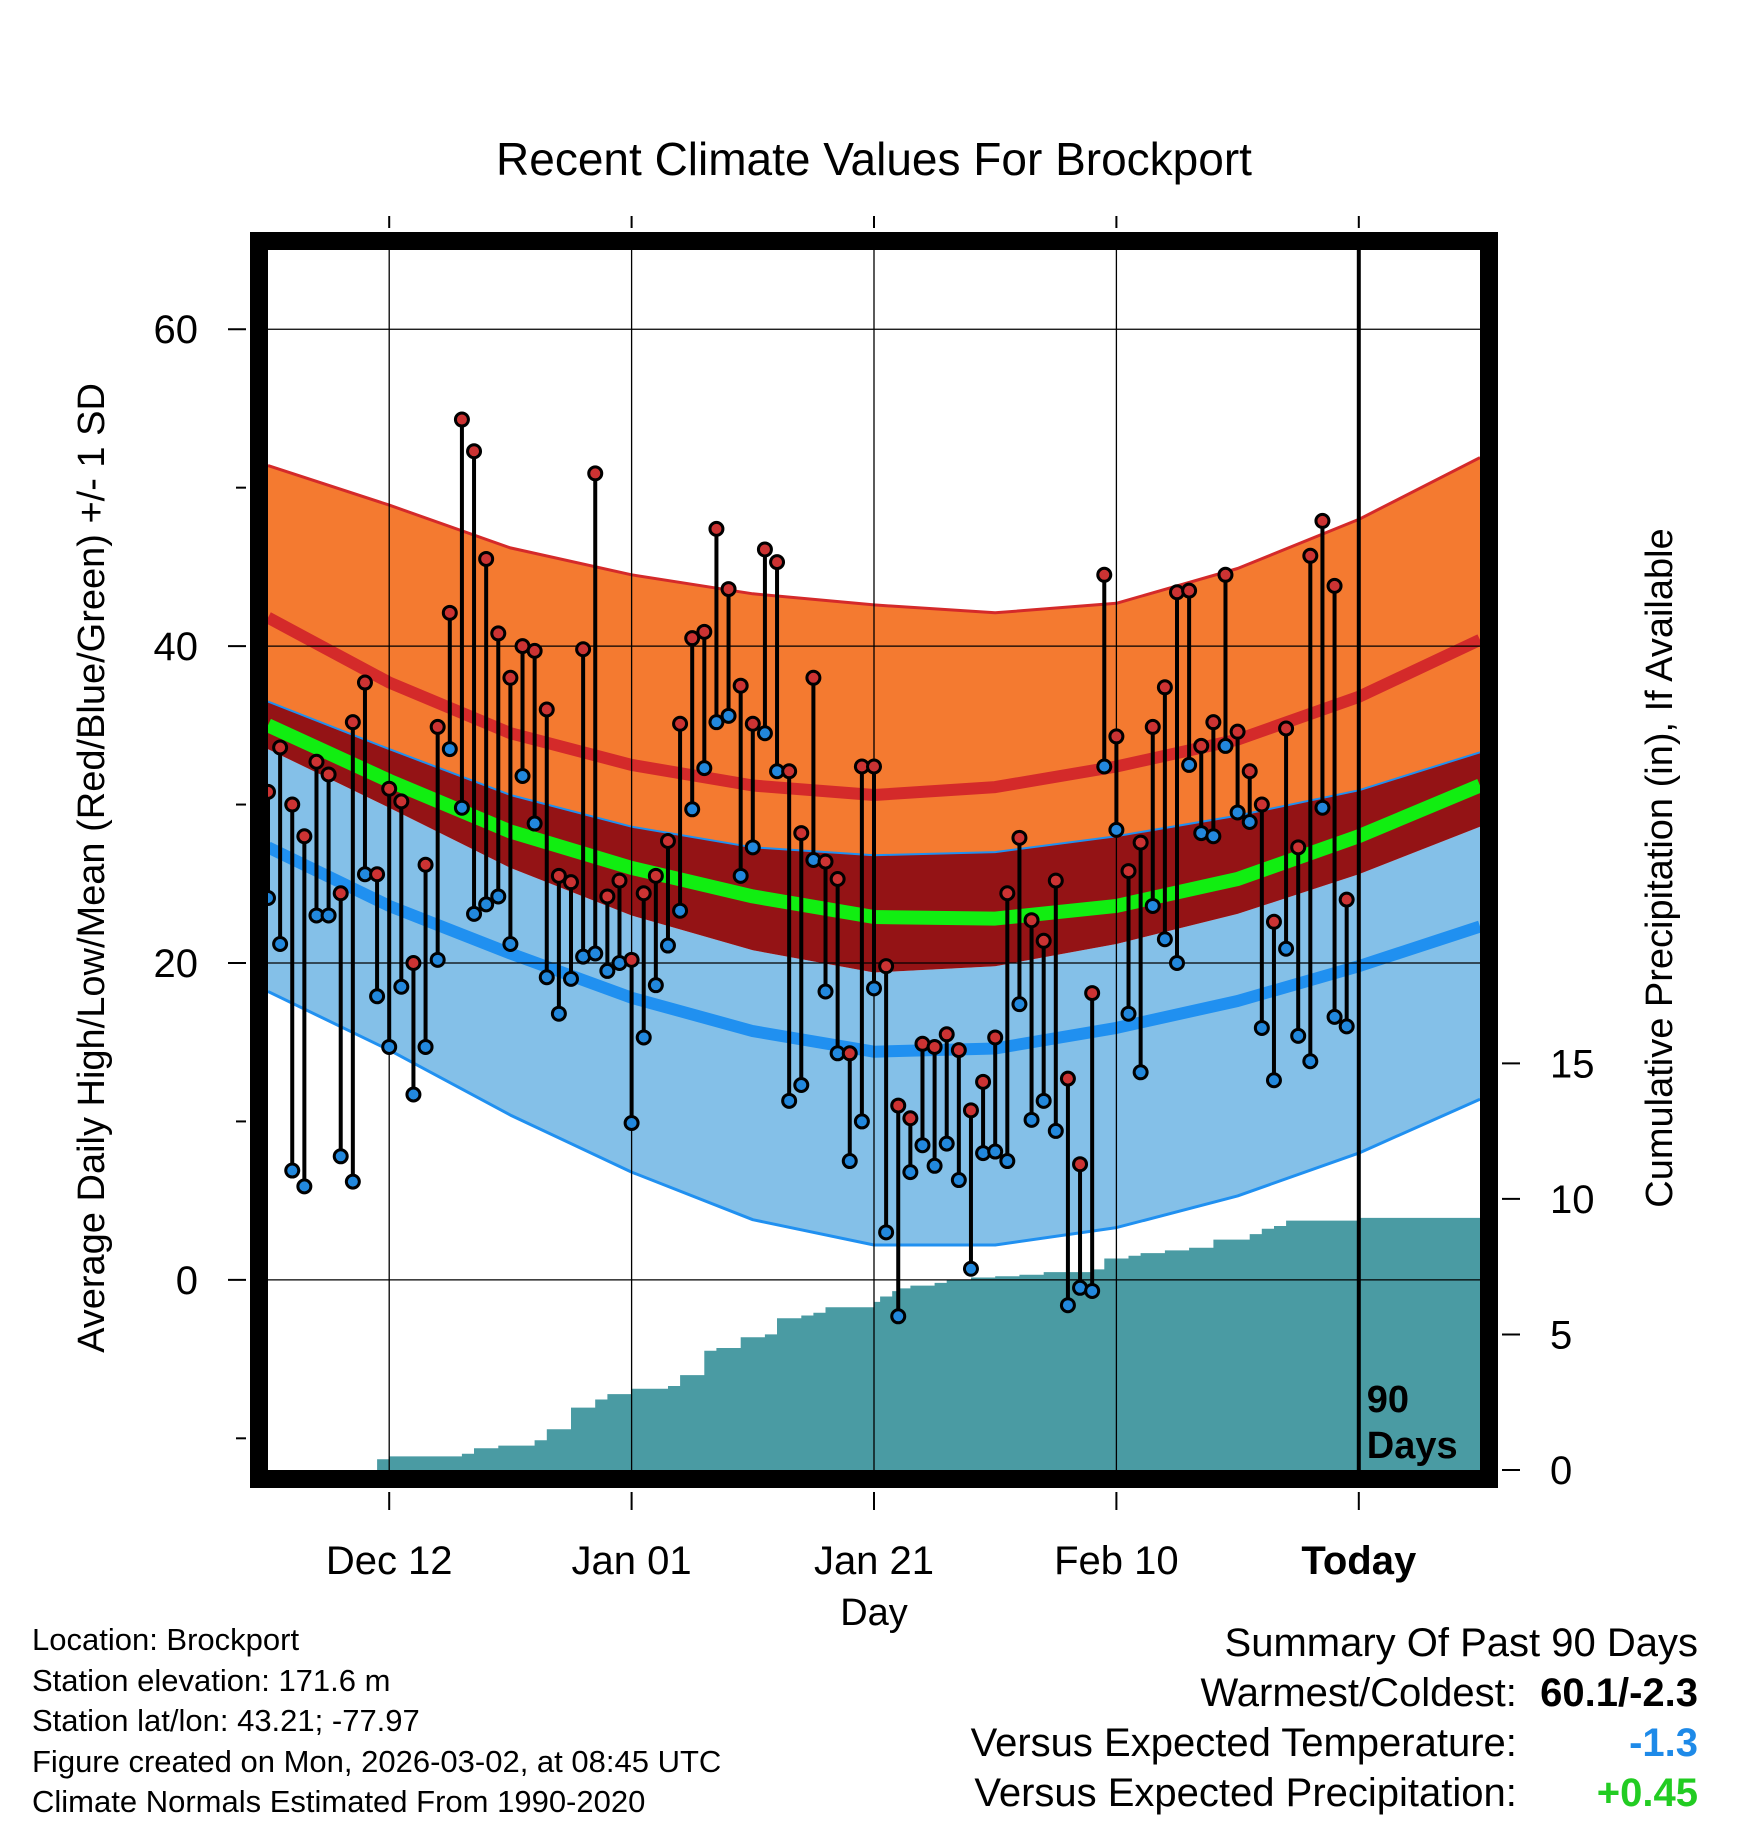 The image size is (1748, 1828). Describe the element at coordinates (1388, 1400) in the screenshot. I see `today-label-line: 90` at that location.